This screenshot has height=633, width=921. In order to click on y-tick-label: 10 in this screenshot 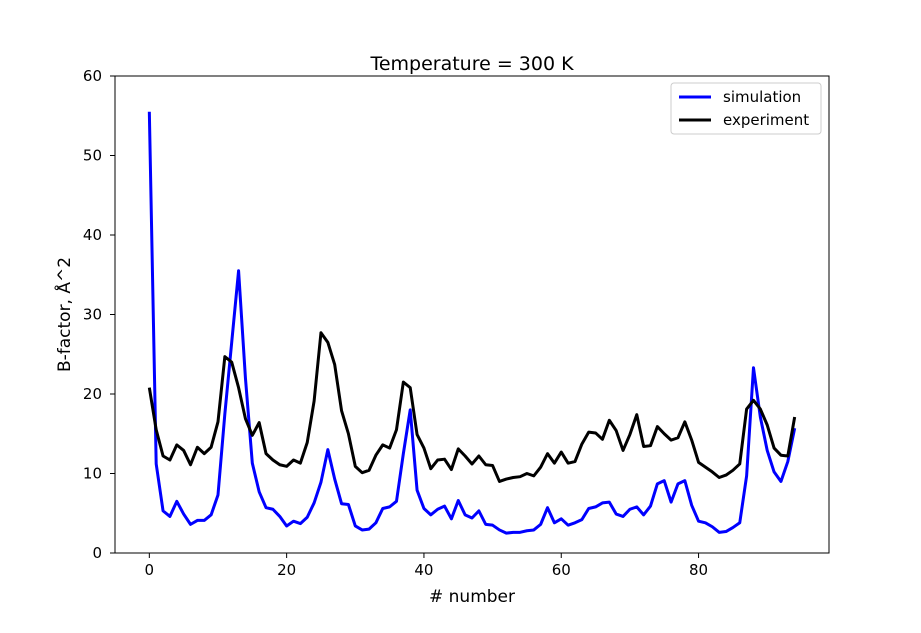, I will do `click(92, 474)`.